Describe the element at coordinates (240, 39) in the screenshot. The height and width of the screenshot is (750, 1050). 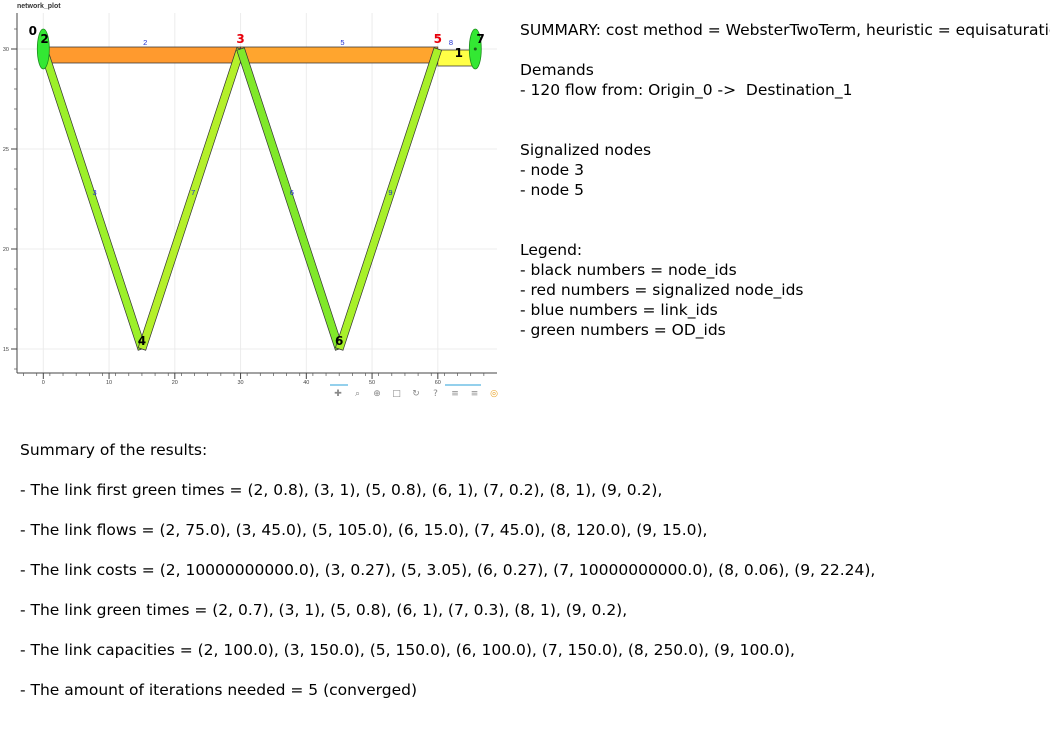
I see `node-id-label: 3` at that location.